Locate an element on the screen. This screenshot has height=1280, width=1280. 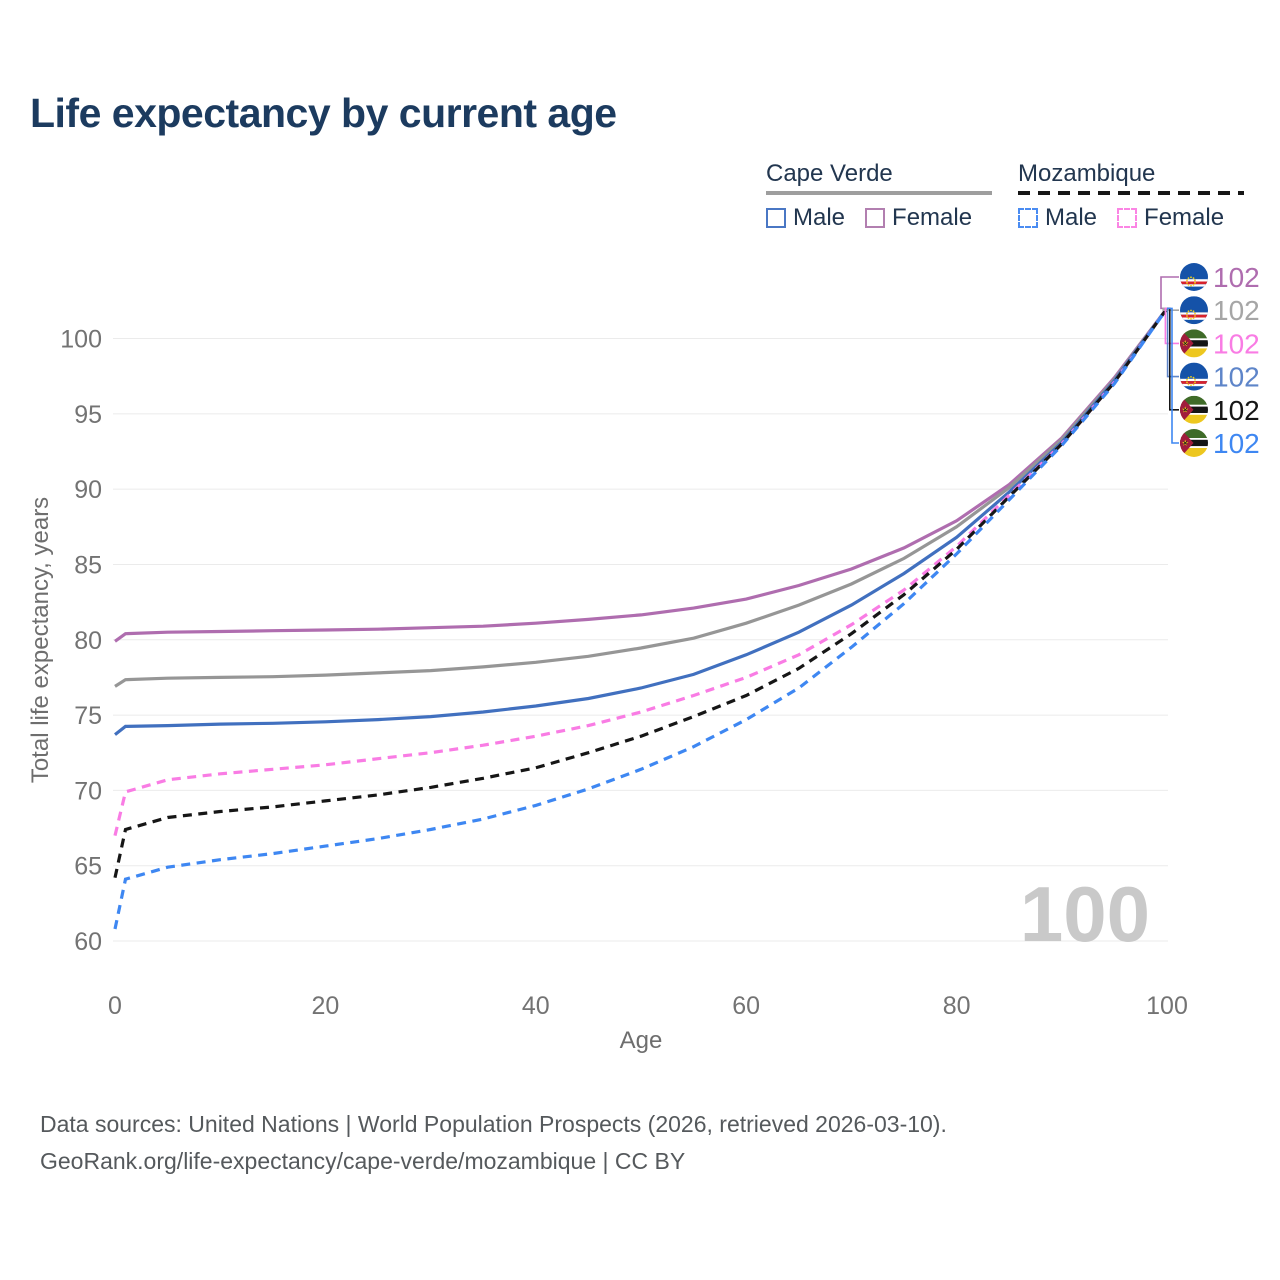
y-tick-label: 75 is located at coordinates (88, 716).